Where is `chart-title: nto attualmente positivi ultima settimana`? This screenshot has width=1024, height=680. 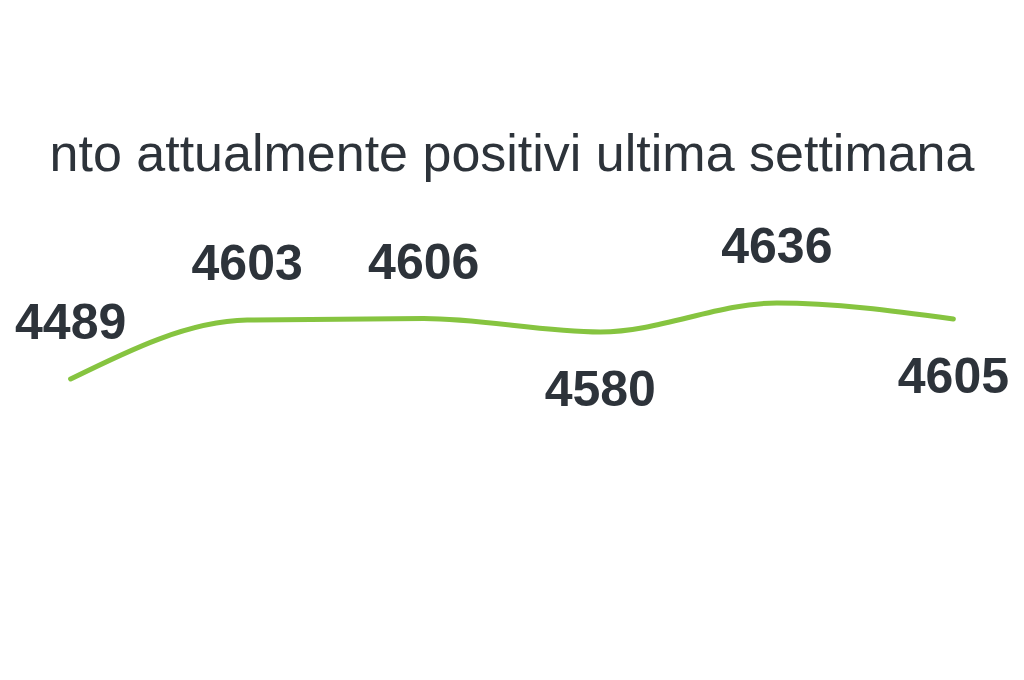
chart-title: nto attualmente positivi ultima settimana is located at coordinates (512, 153).